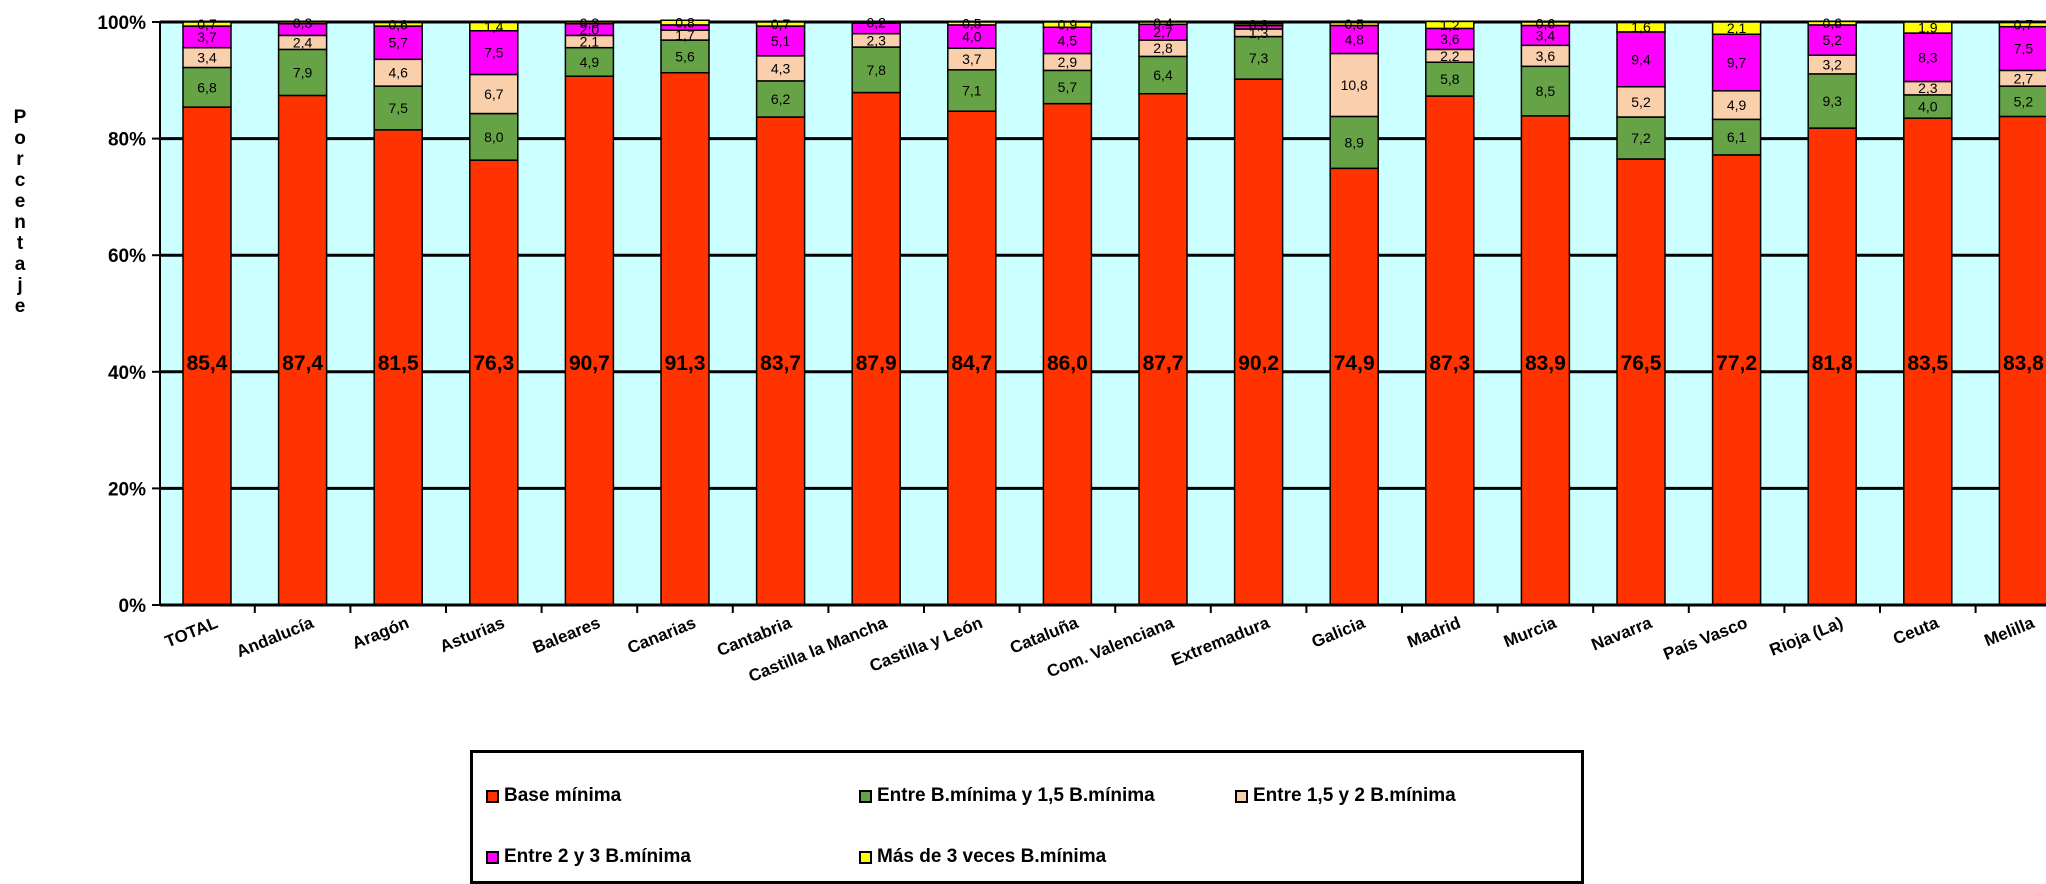  Describe the element at coordinates (2022, 311) in the screenshot. I see `bar-stack: 83,8 5,2 2,7 7,5 0,7` at that location.